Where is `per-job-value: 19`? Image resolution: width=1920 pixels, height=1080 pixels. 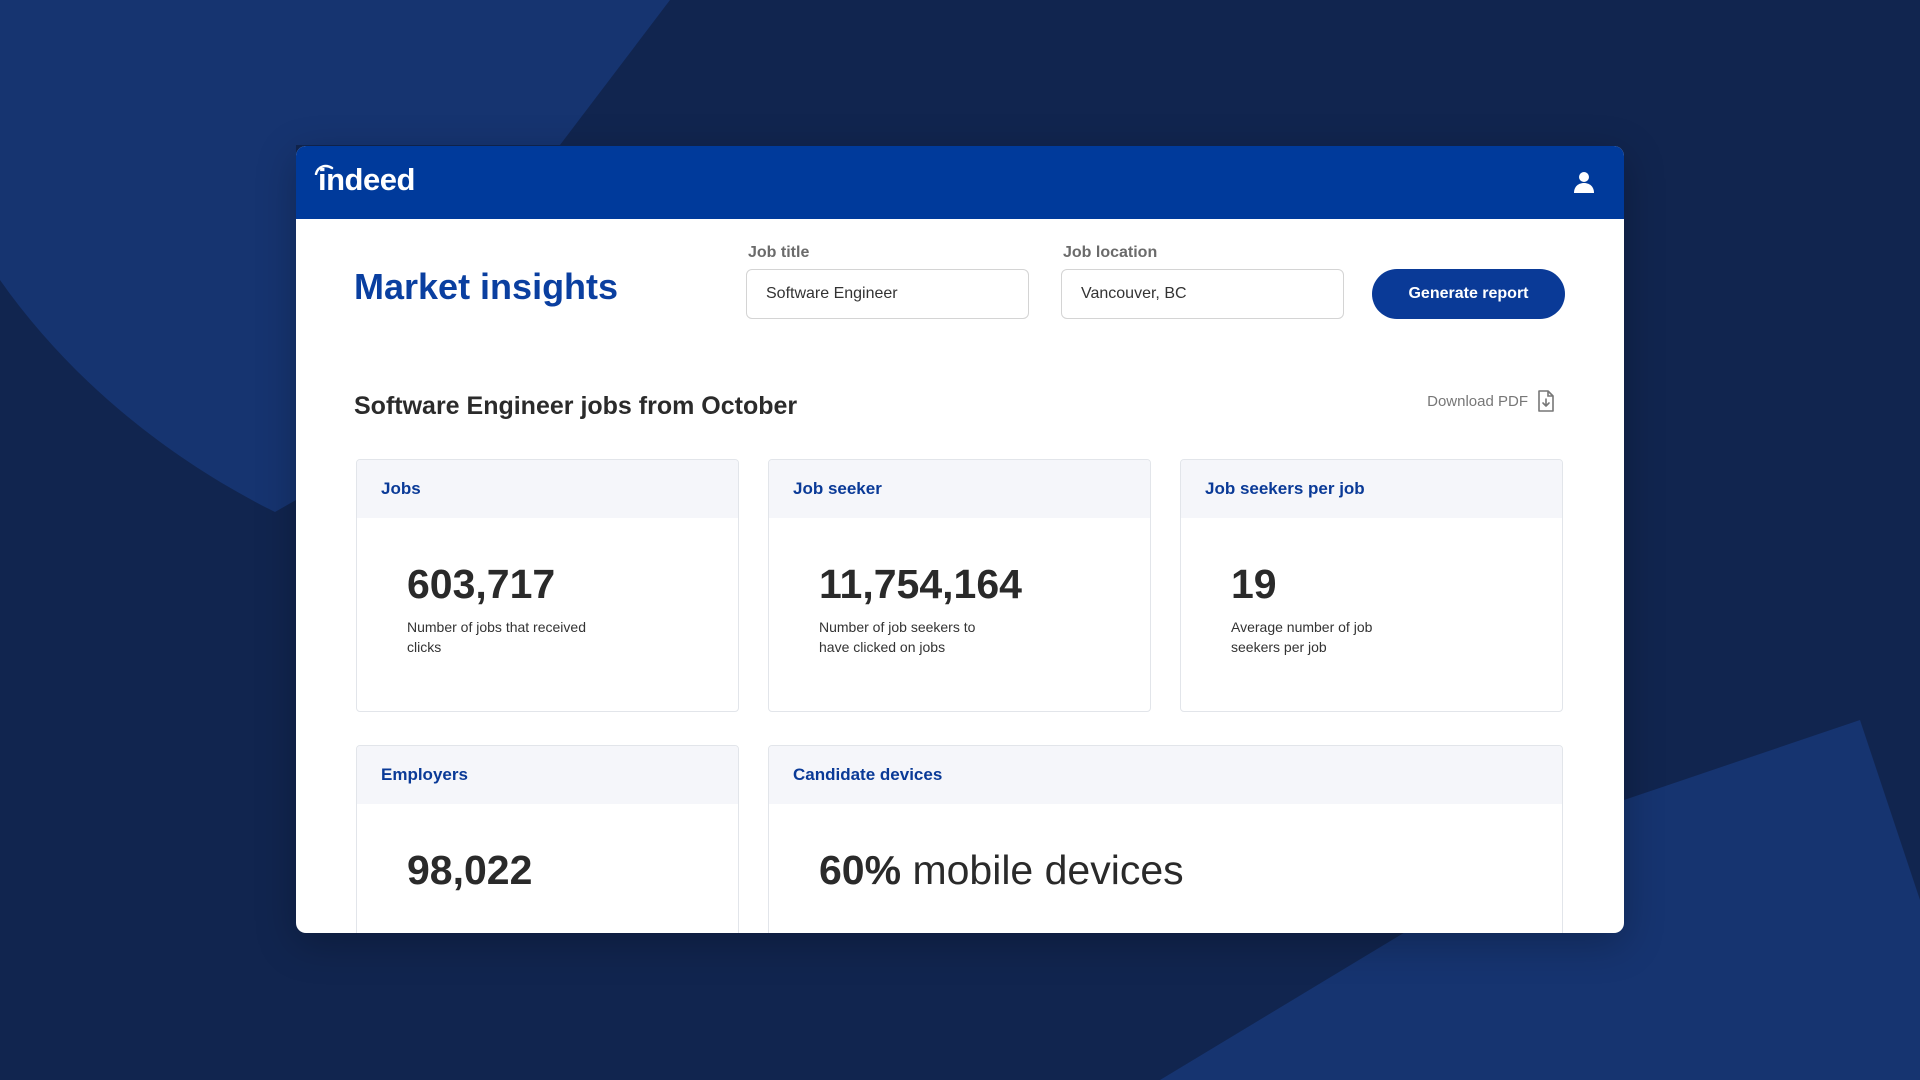
per-job-value: 19 is located at coordinates (1254, 584).